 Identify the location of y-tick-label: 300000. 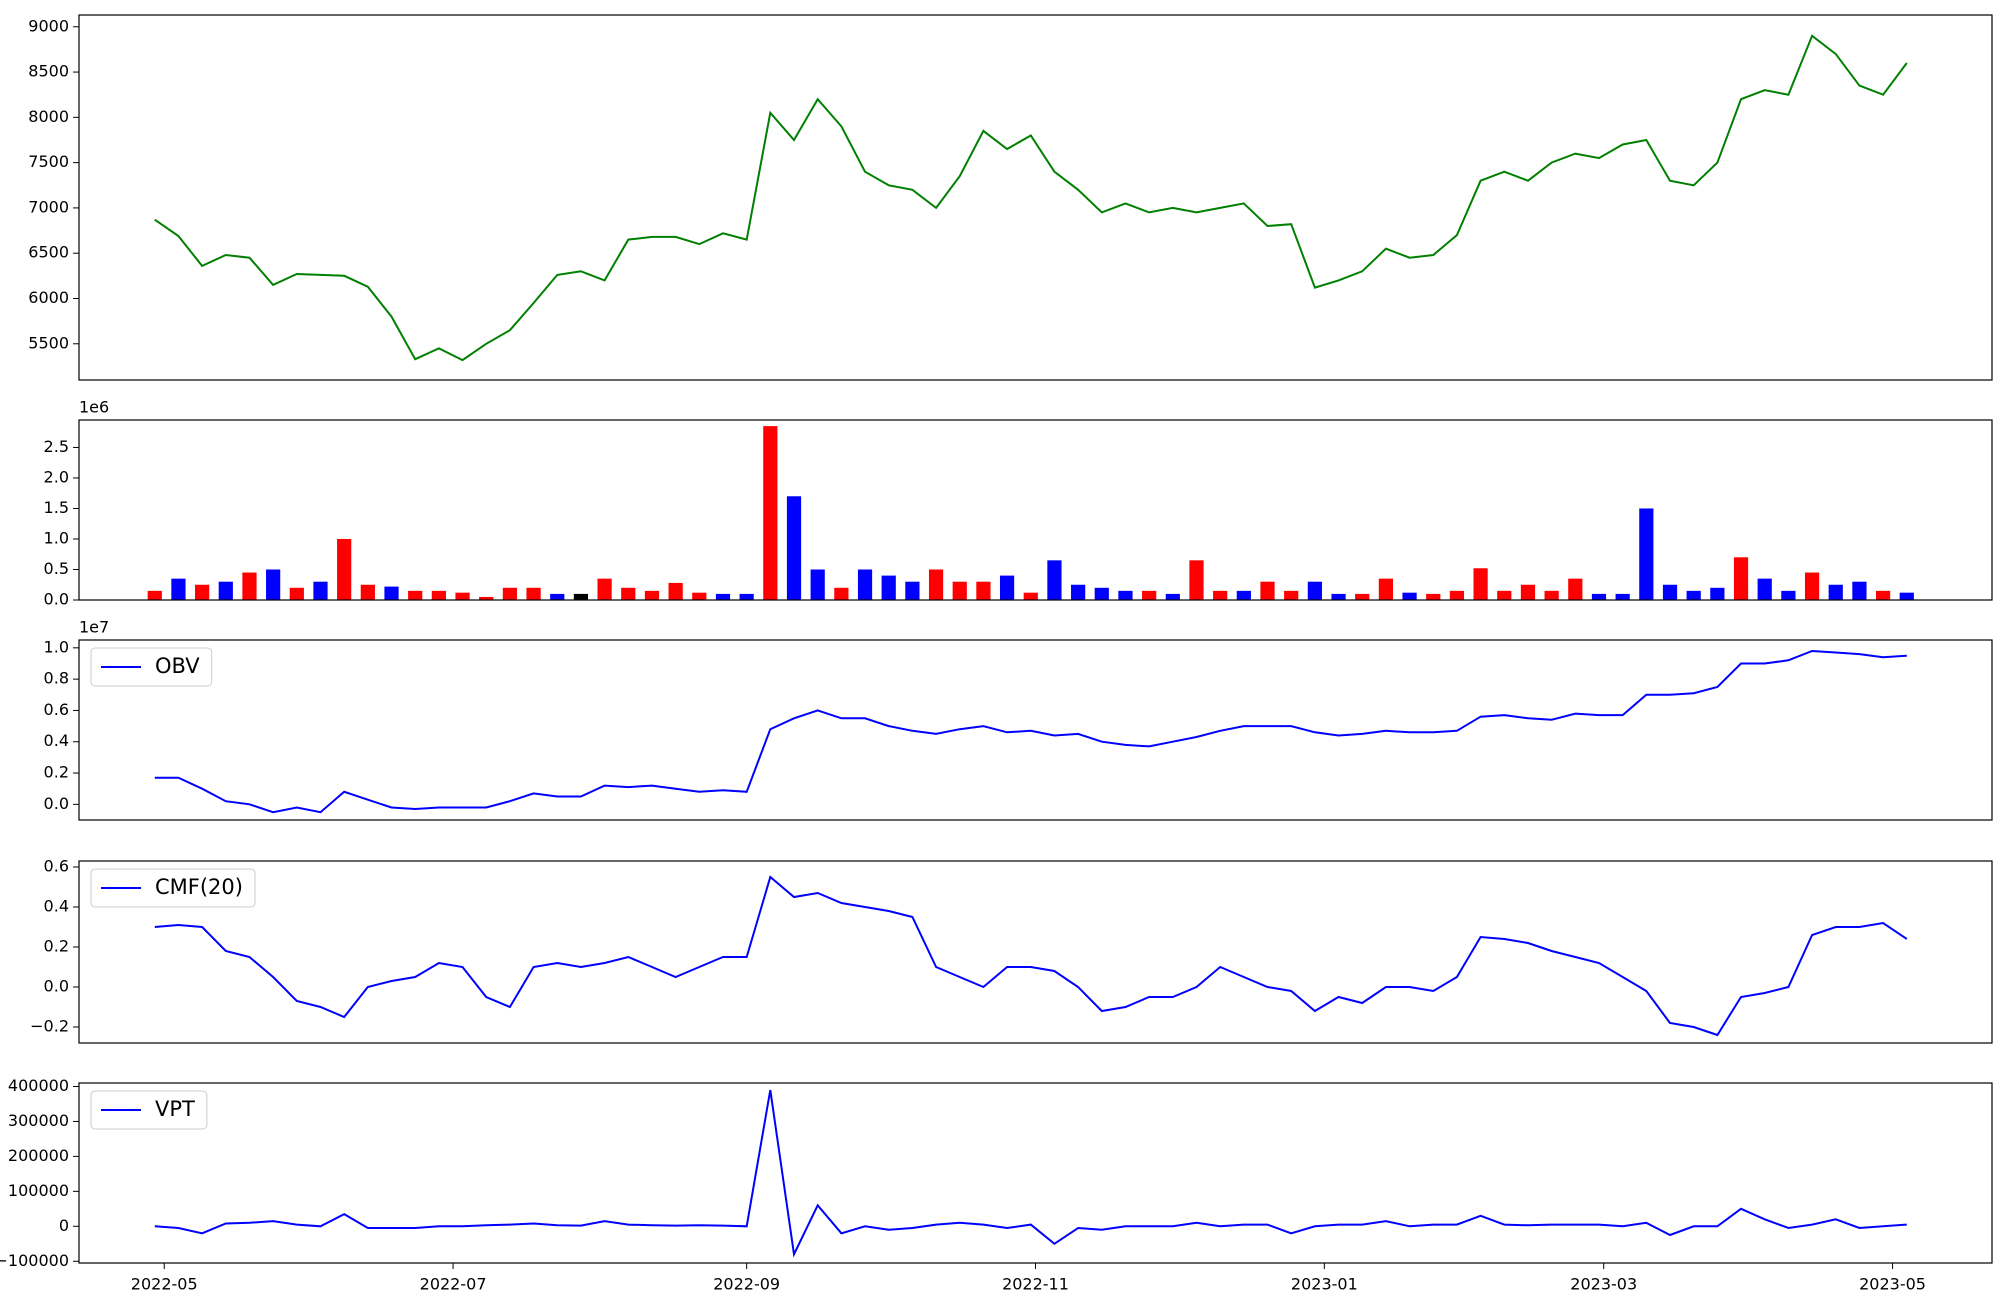
(38, 1120).